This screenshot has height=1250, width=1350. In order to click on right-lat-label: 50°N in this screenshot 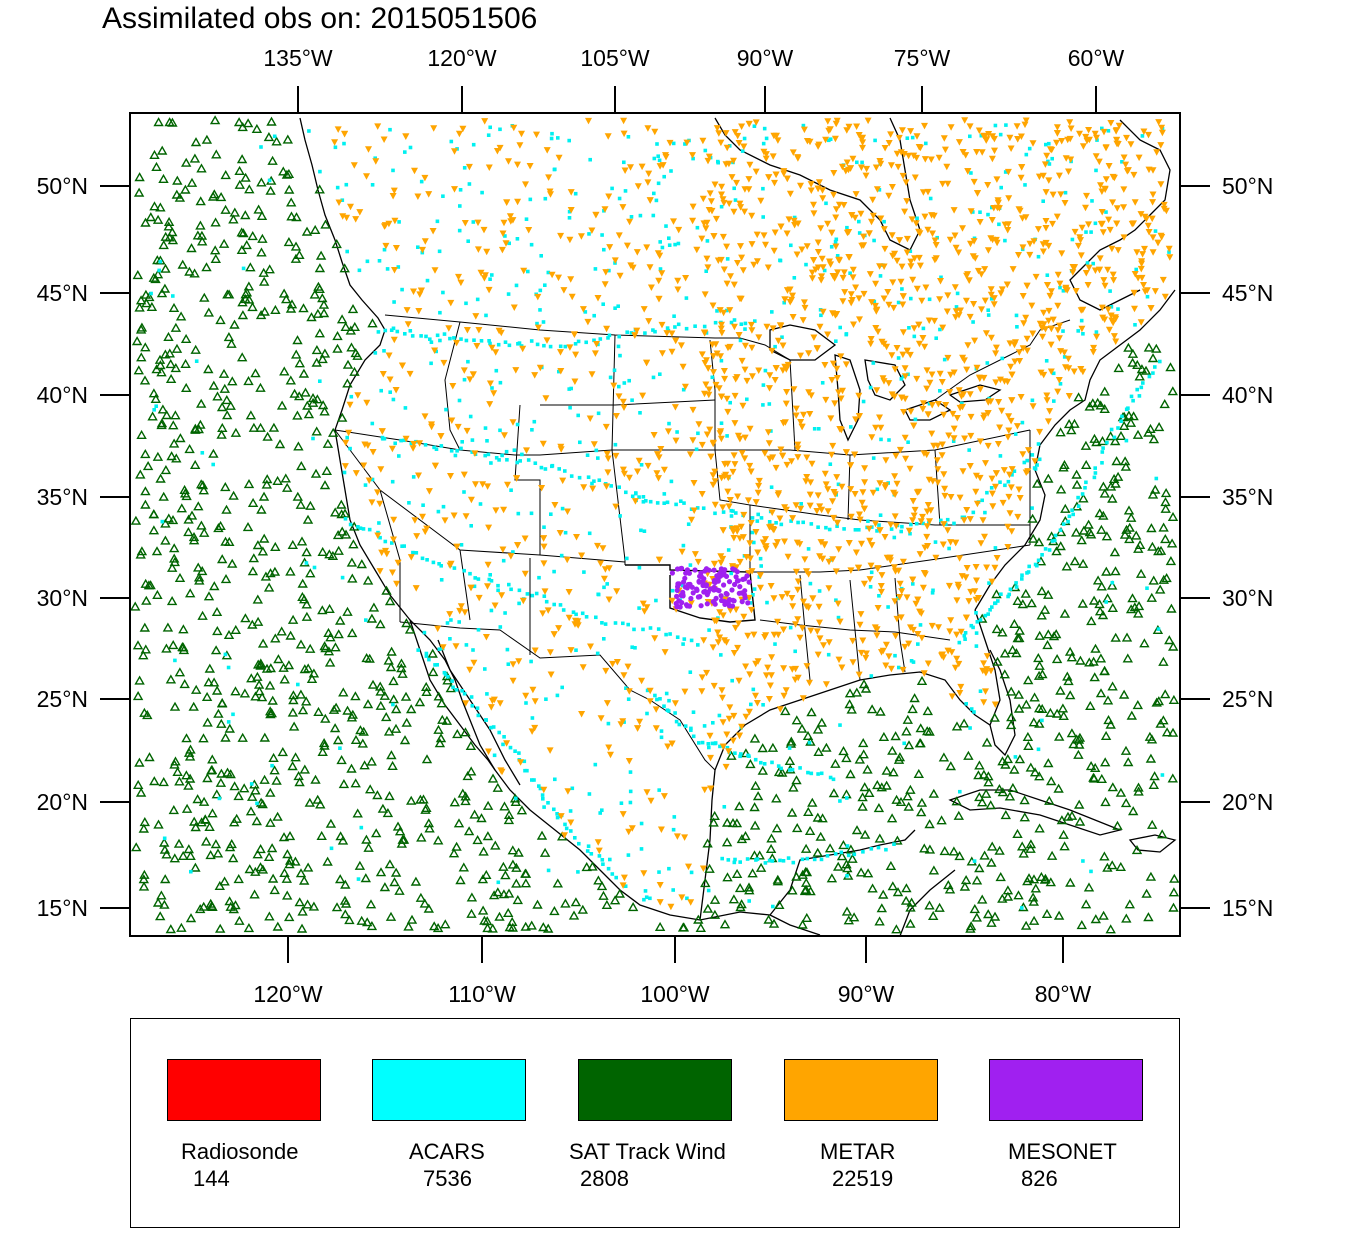, I will do `click(1247, 186)`.